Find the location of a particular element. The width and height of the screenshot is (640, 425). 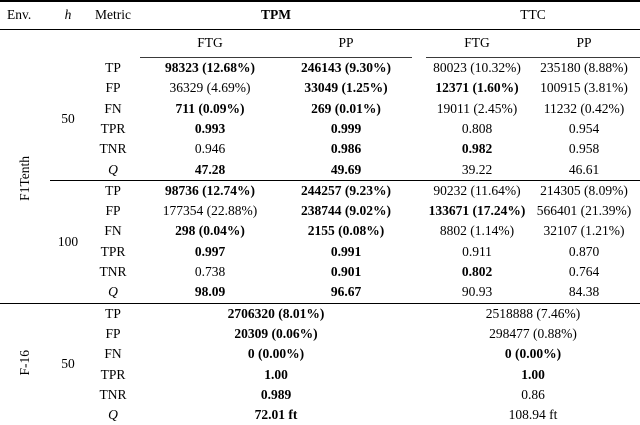

value-cell: 246143 (9.30%) is located at coordinates (346, 68).